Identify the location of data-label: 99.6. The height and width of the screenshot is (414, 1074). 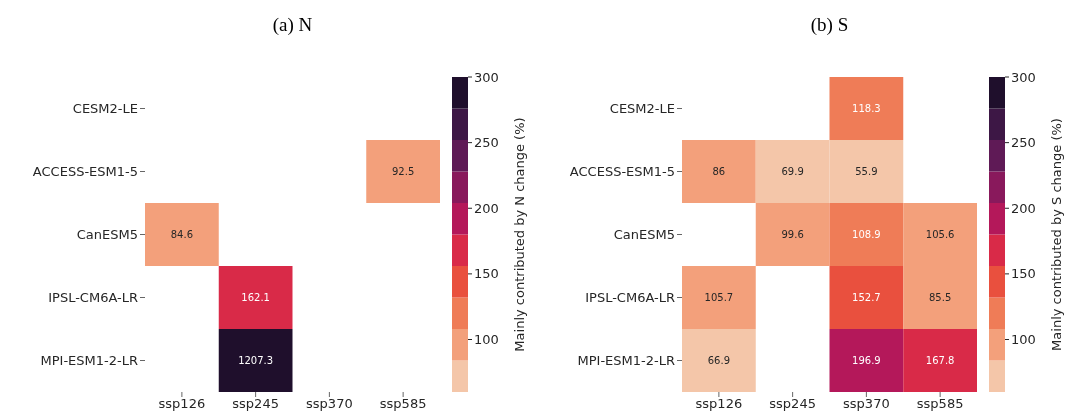
(792, 234).